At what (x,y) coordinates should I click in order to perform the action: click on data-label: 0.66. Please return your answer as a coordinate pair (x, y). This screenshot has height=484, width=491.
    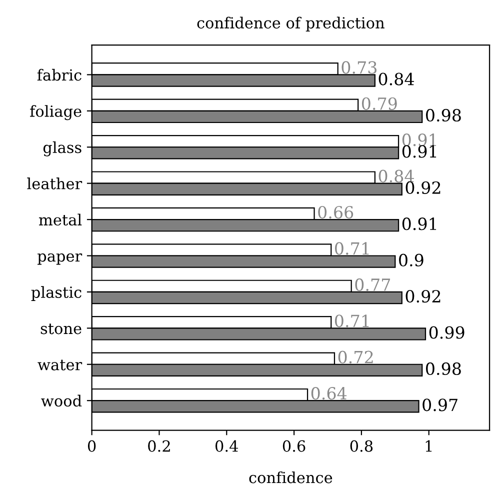
    Looking at the image, I should click on (336, 212).